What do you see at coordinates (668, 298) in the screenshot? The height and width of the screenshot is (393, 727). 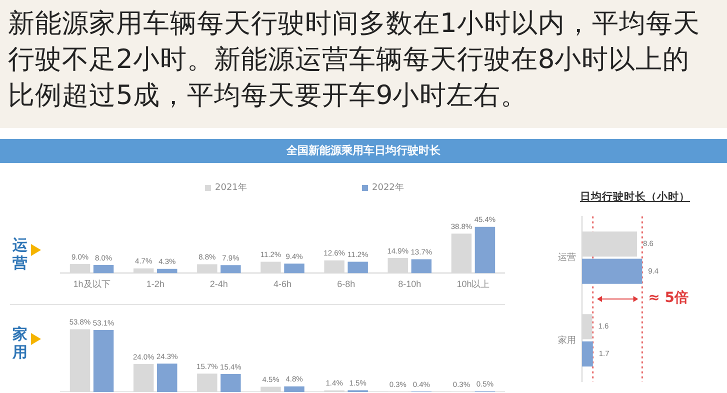 I see `text: ≈ 5倍` at bounding box center [668, 298].